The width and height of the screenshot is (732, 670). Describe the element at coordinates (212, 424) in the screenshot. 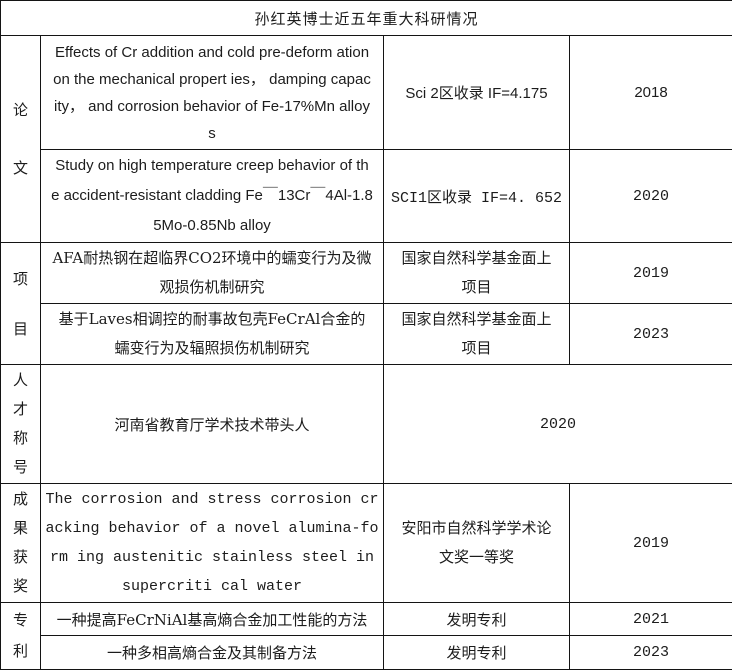

I see `talent-title-cell: 河南省教育厅学术技术带头人` at that location.